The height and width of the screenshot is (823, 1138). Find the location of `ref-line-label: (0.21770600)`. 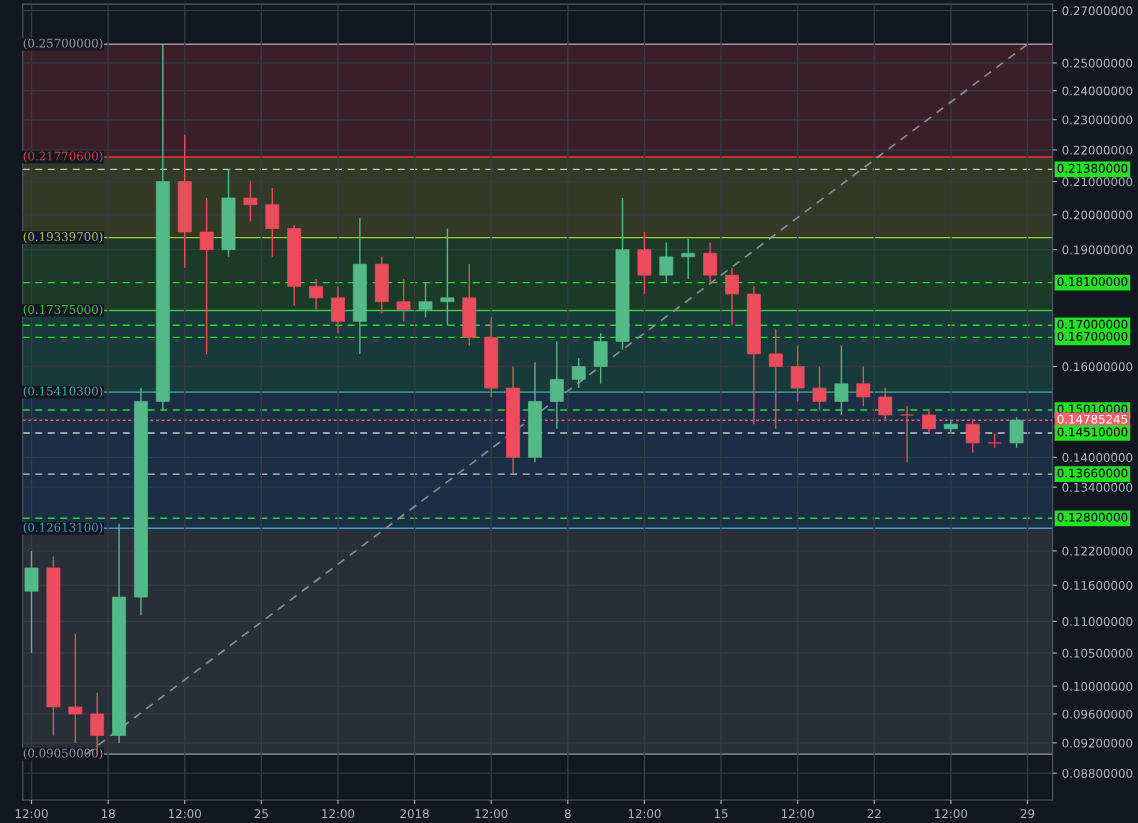

ref-line-label: (0.21770600) is located at coordinates (63, 157).